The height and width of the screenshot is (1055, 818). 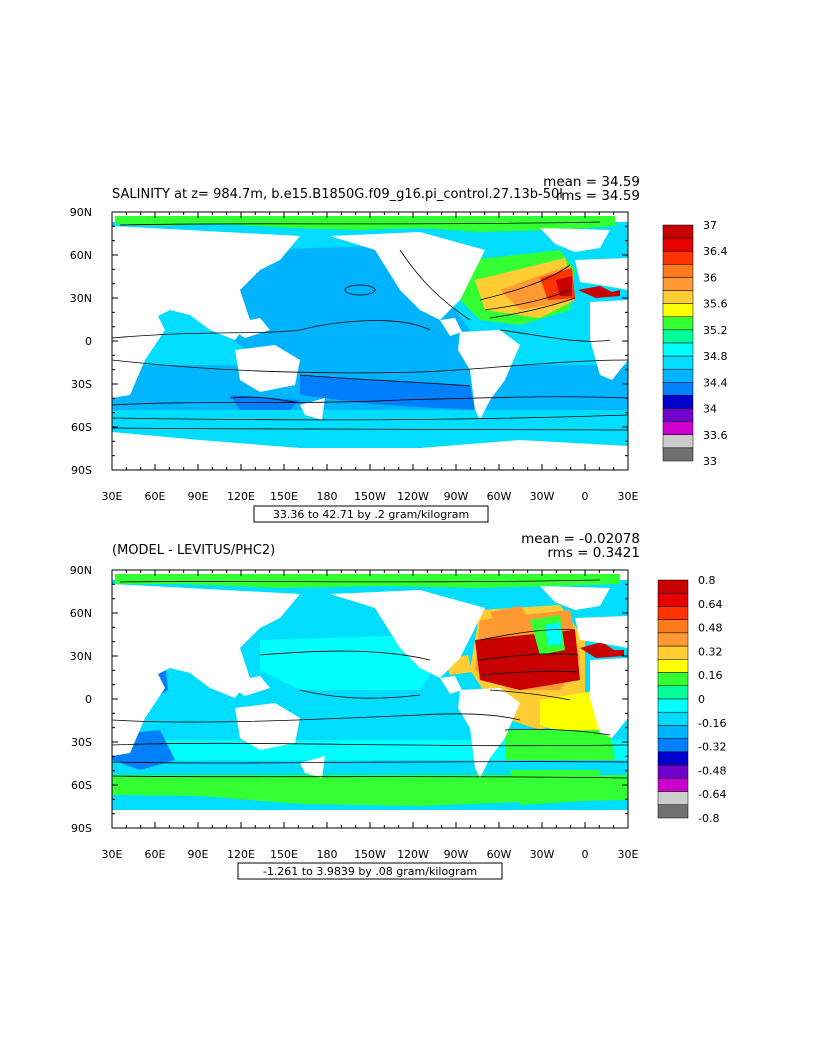 What do you see at coordinates (712, 794) in the screenshot?
I see `colorbar-label: -0.64` at bounding box center [712, 794].